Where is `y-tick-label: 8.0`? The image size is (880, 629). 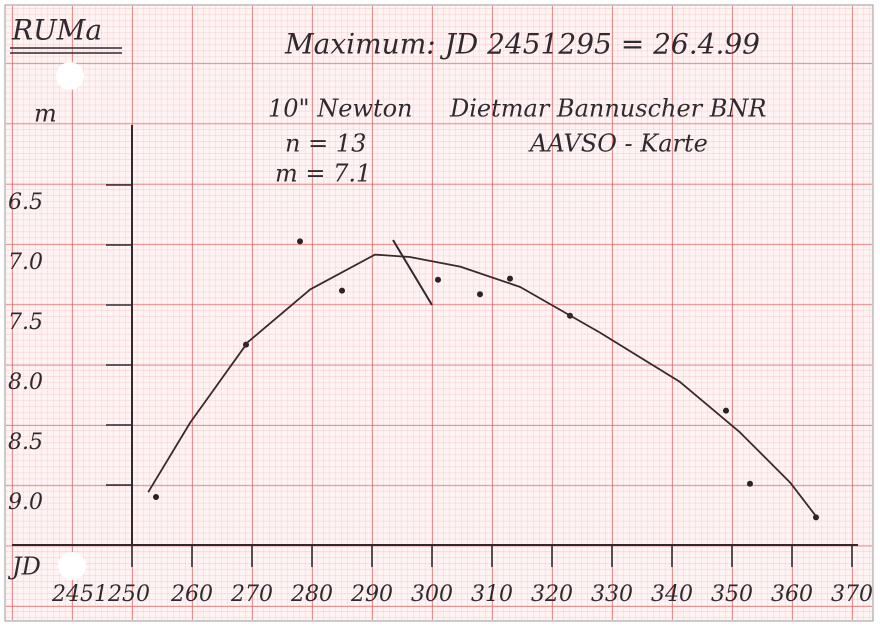
y-tick-label: 8.0 is located at coordinates (25, 382).